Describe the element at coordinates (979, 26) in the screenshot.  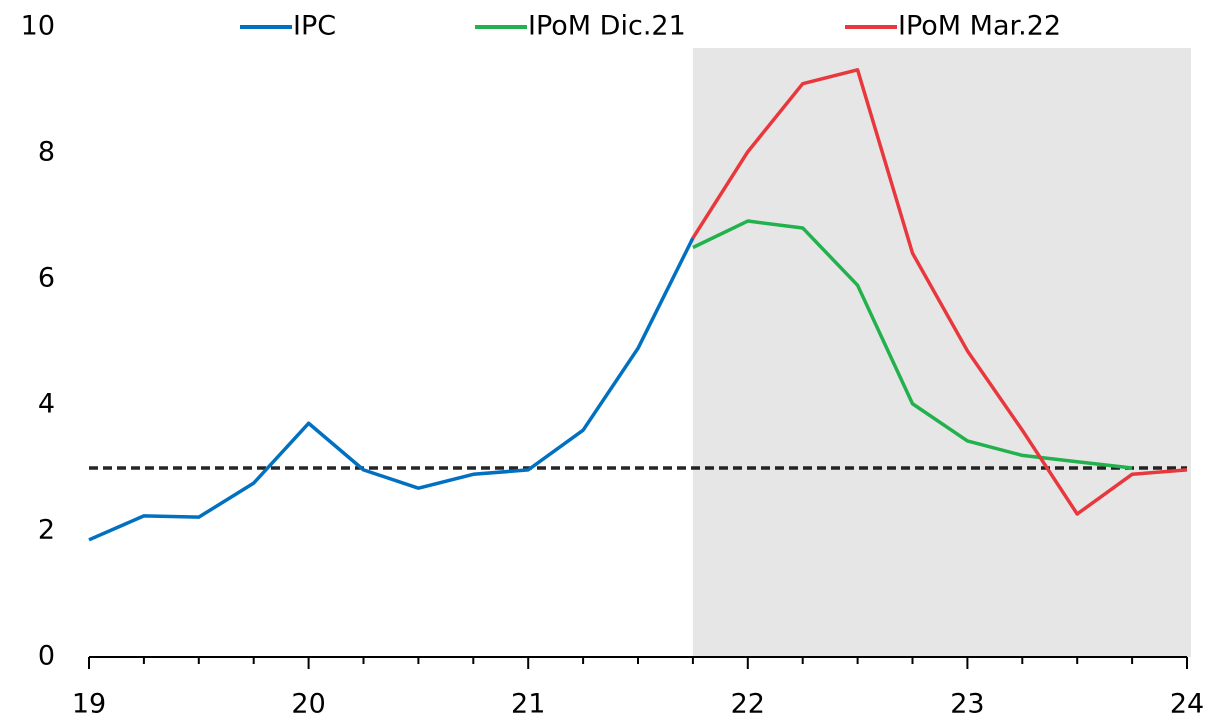
I see `legend-label: IPoM Mar.22` at that location.